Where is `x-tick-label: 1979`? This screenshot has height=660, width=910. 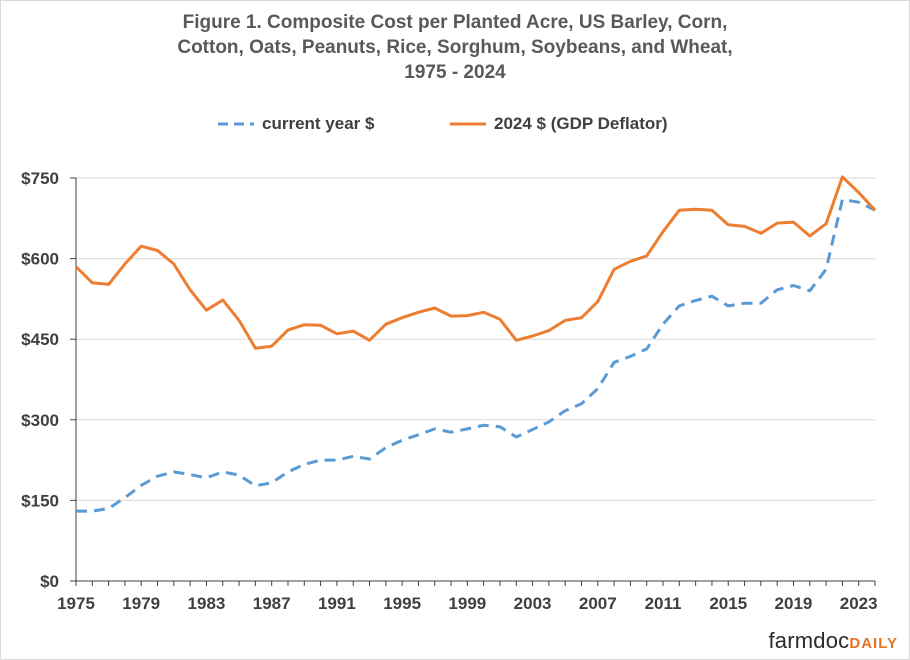
x-tick-label: 1979 is located at coordinates (141, 603).